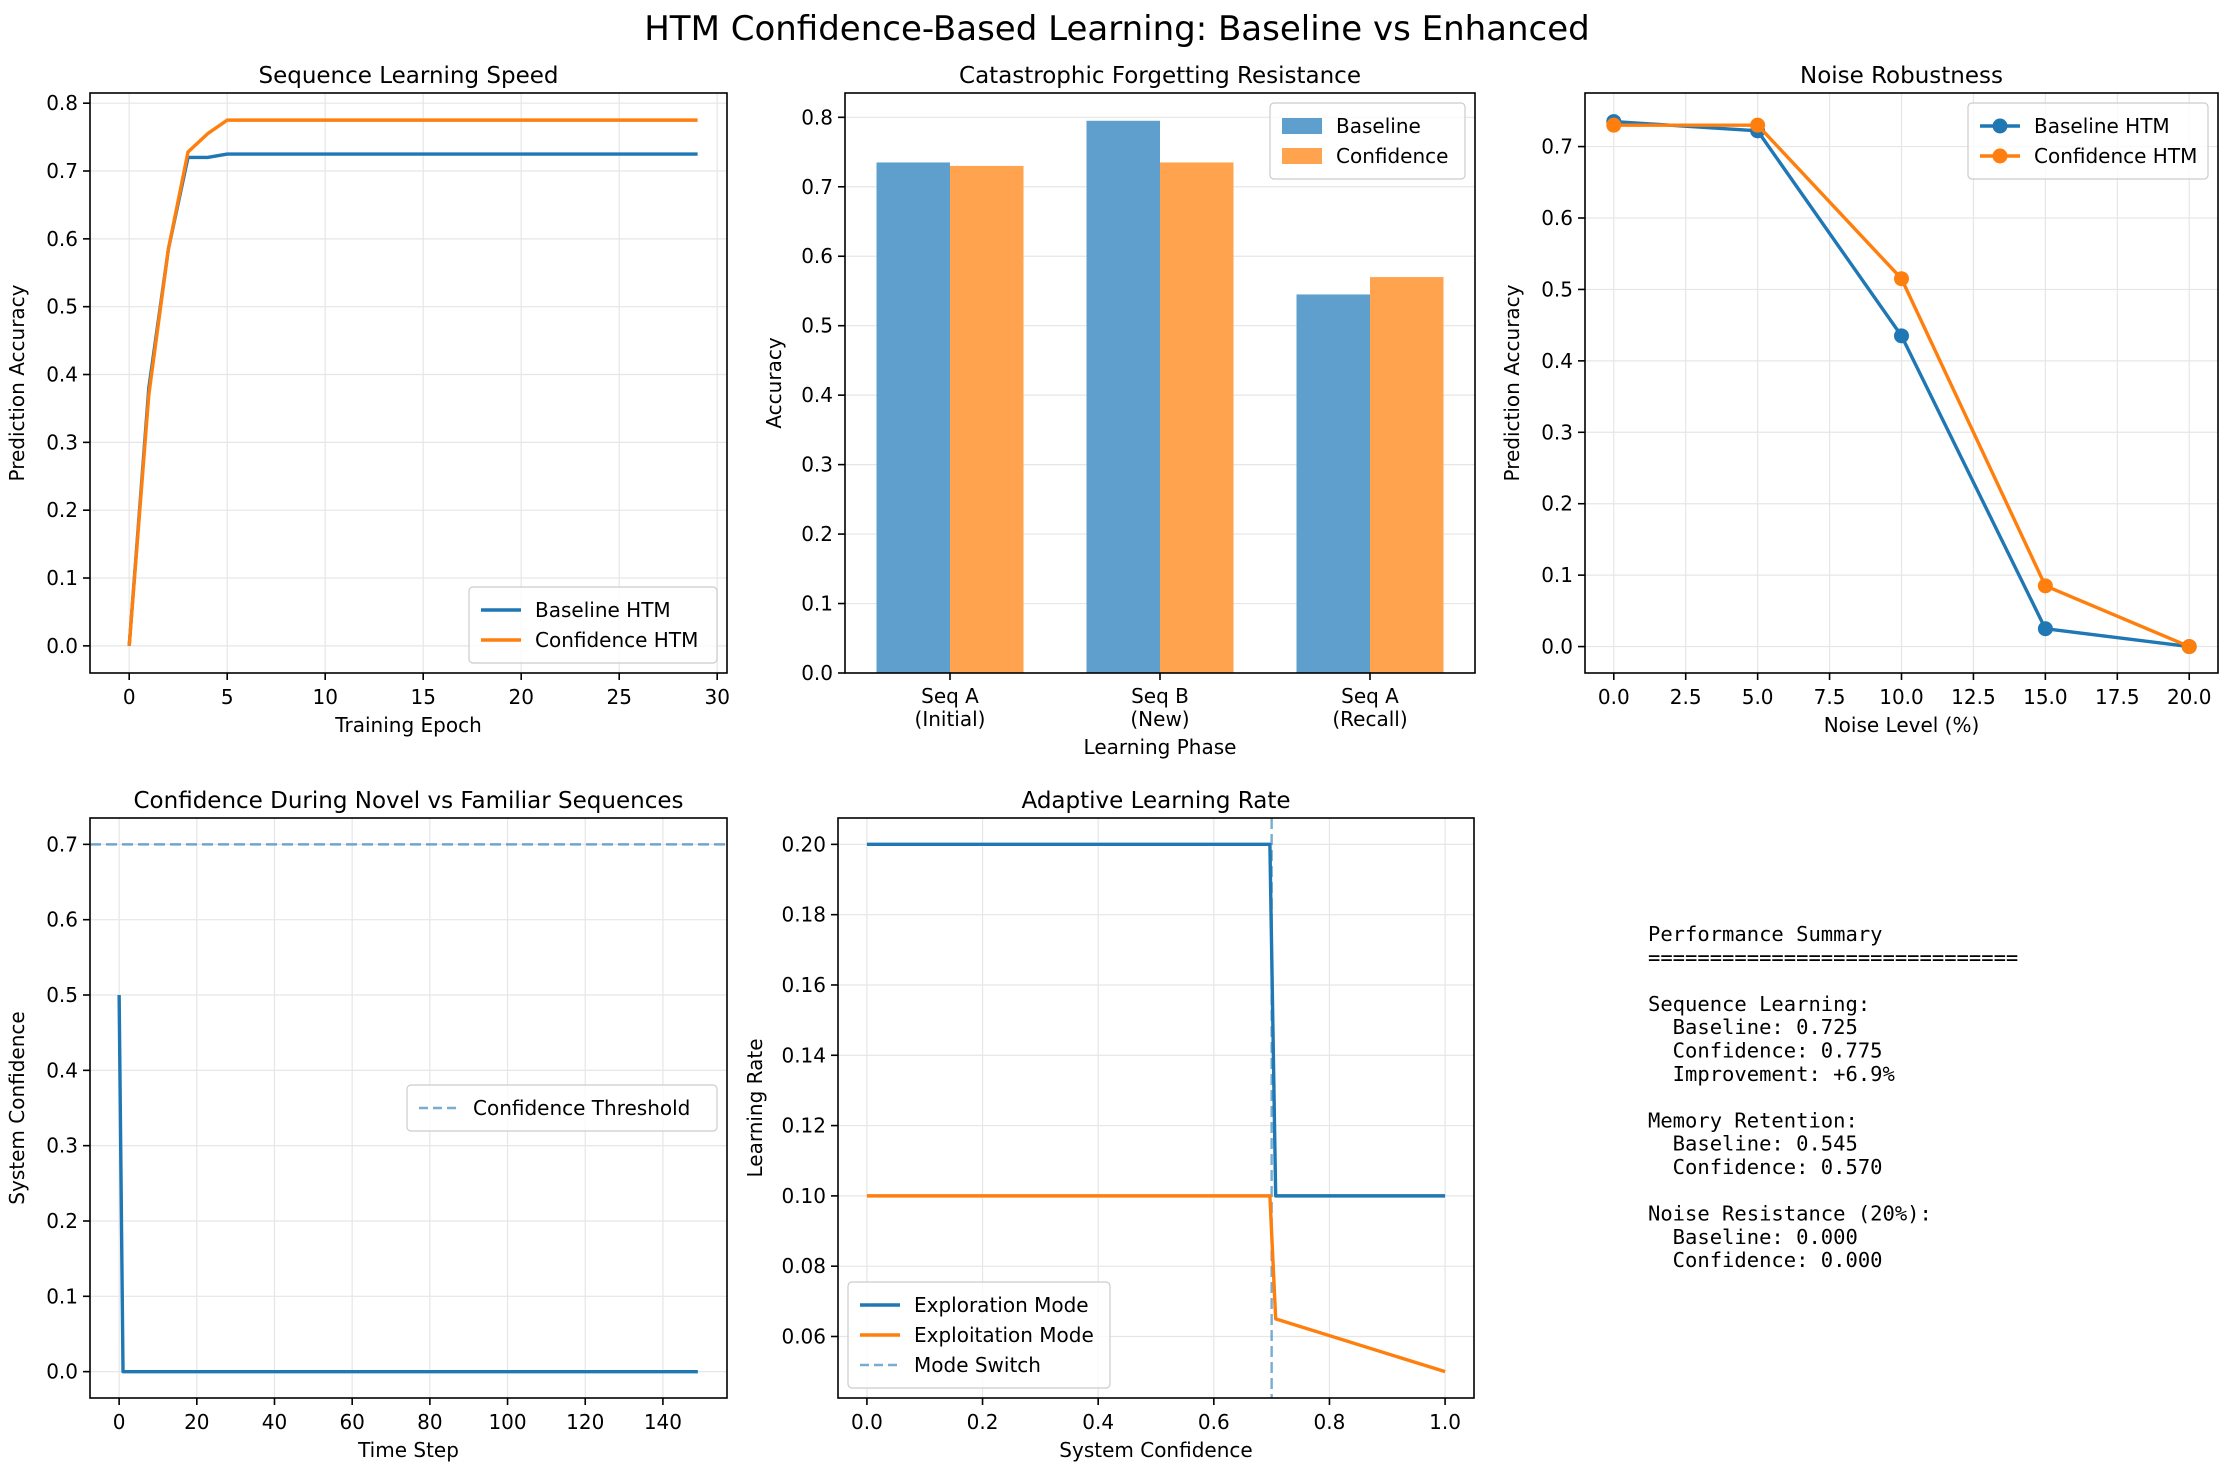 The image size is (2234, 1475). I want to click on x-tick-label: 0.8, so click(1330, 1422).